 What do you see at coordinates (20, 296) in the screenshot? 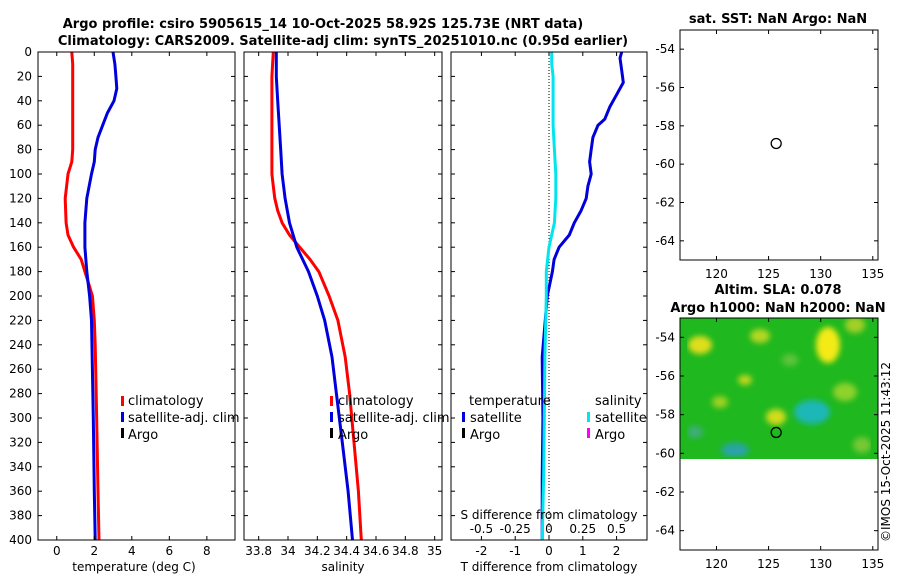
I see `y-tick-label: 200` at bounding box center [20, 296].